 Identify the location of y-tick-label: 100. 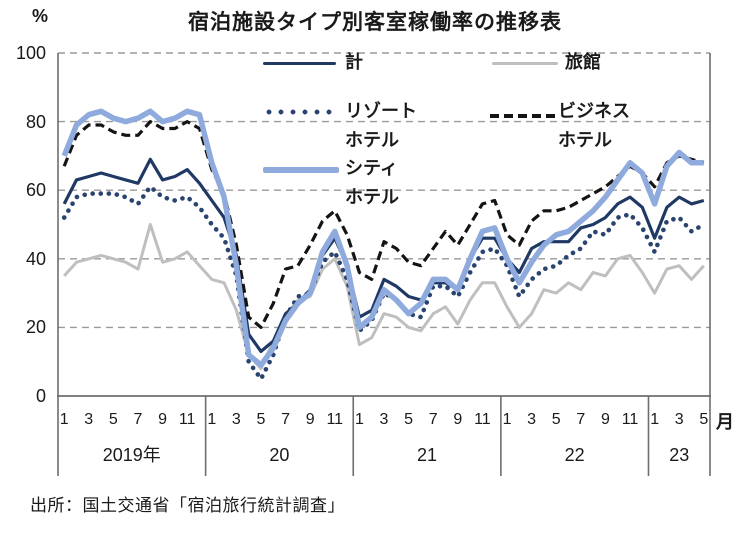
(30, 53).